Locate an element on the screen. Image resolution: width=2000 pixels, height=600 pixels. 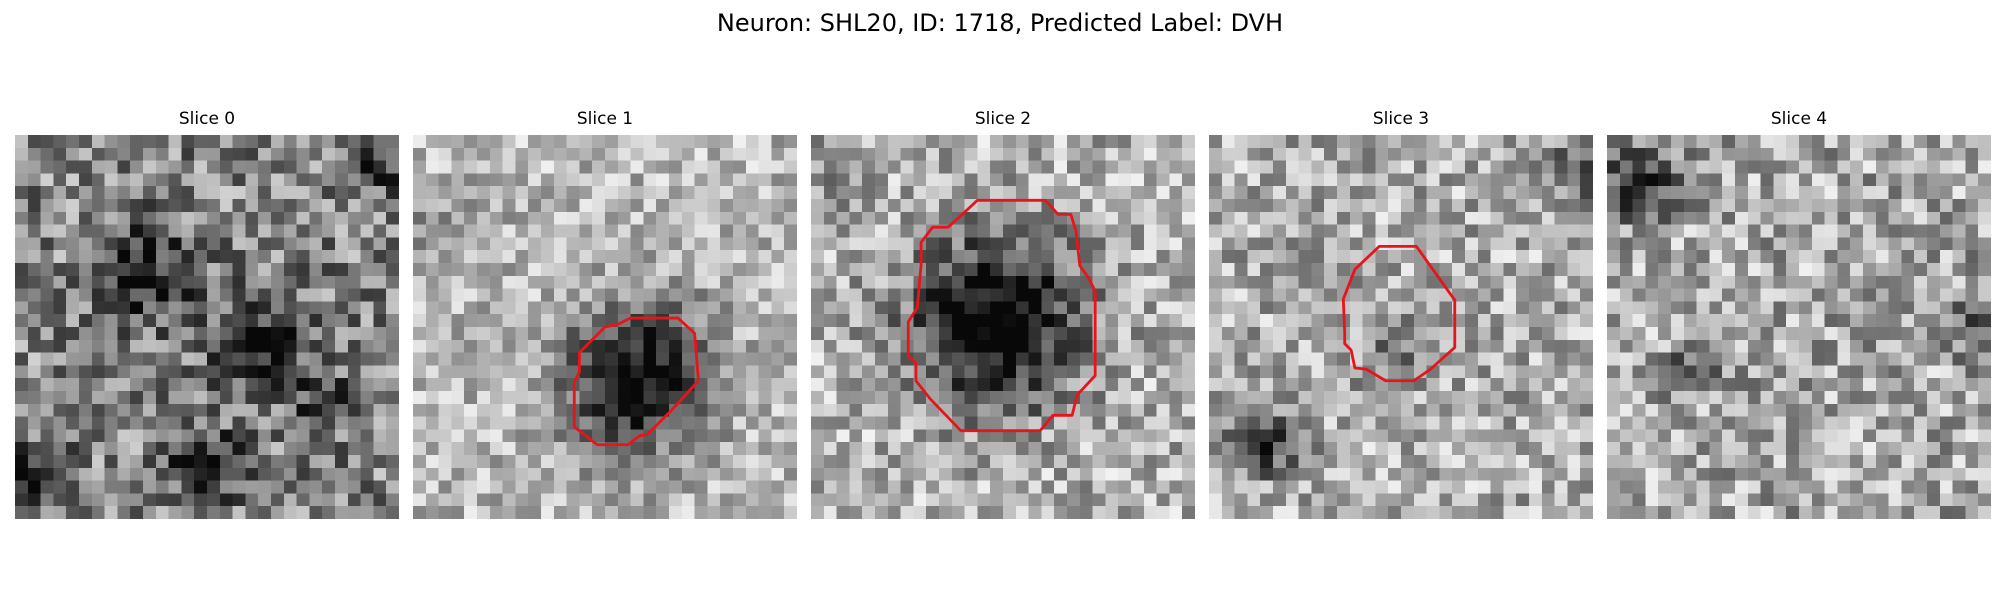
slice-panel-2: Slice 2 is located at coordinates (1003, 314).